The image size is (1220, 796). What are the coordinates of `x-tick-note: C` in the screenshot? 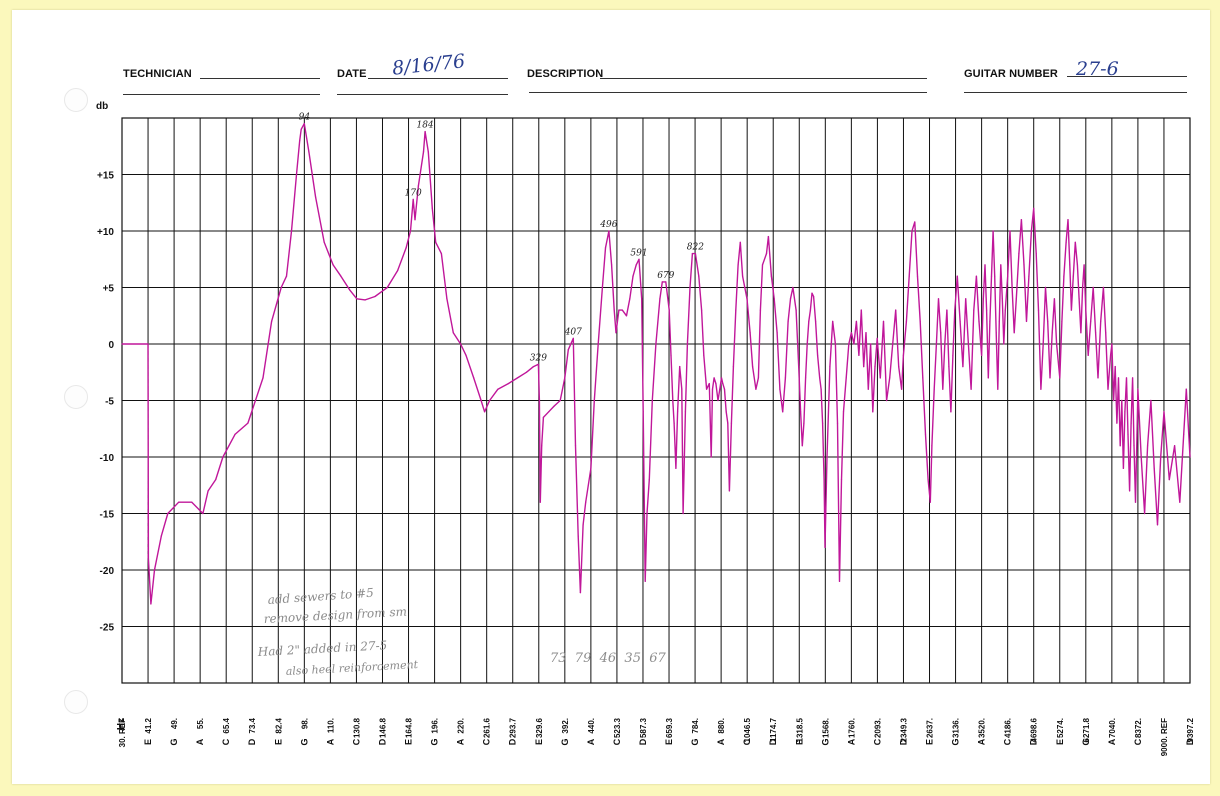 It's located at (226, 741).